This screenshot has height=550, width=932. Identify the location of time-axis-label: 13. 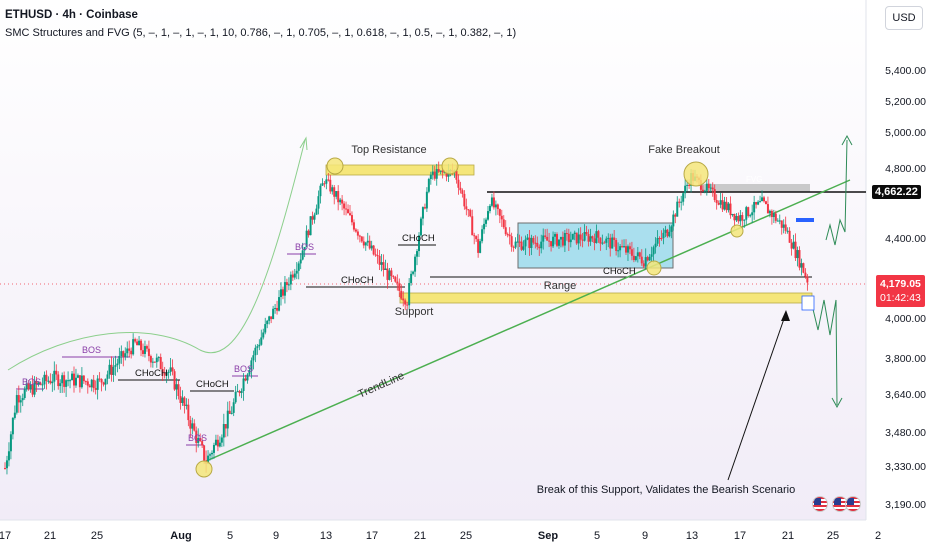
(692, 536).